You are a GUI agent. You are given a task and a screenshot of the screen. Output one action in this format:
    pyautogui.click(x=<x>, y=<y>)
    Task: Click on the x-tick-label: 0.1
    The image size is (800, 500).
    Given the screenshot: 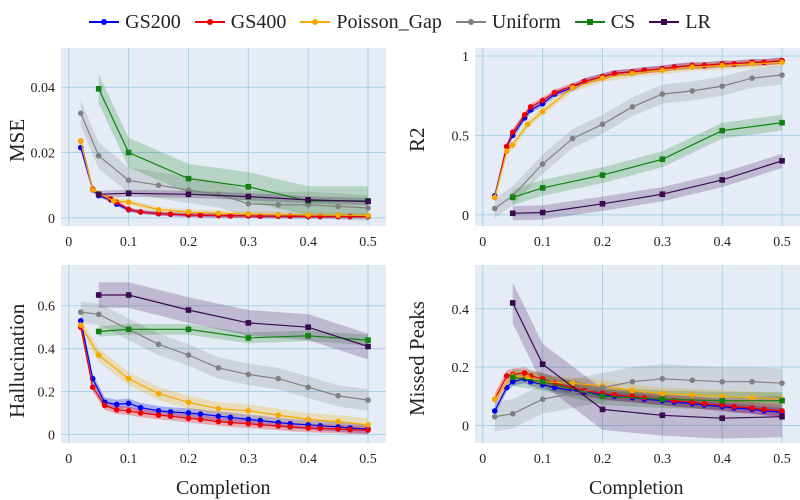 What is the action you would take?
    pyautogui.click(x=129, y=459)
    